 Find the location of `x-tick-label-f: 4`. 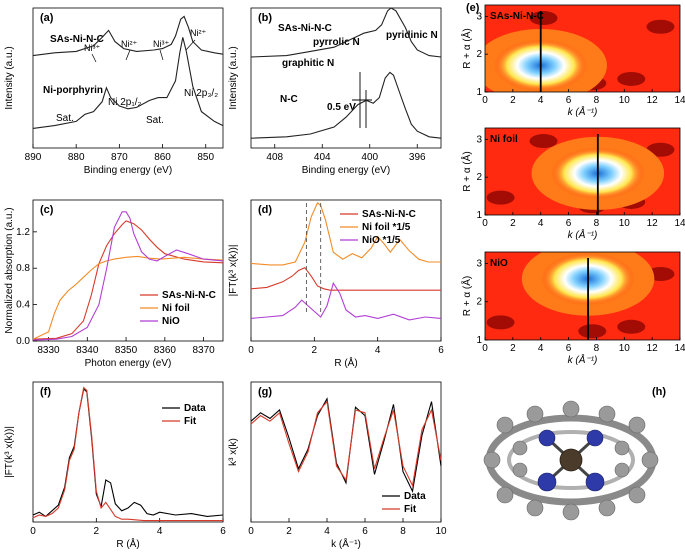

x-tick-label-f: 4 is located at coordinates (160, 531).